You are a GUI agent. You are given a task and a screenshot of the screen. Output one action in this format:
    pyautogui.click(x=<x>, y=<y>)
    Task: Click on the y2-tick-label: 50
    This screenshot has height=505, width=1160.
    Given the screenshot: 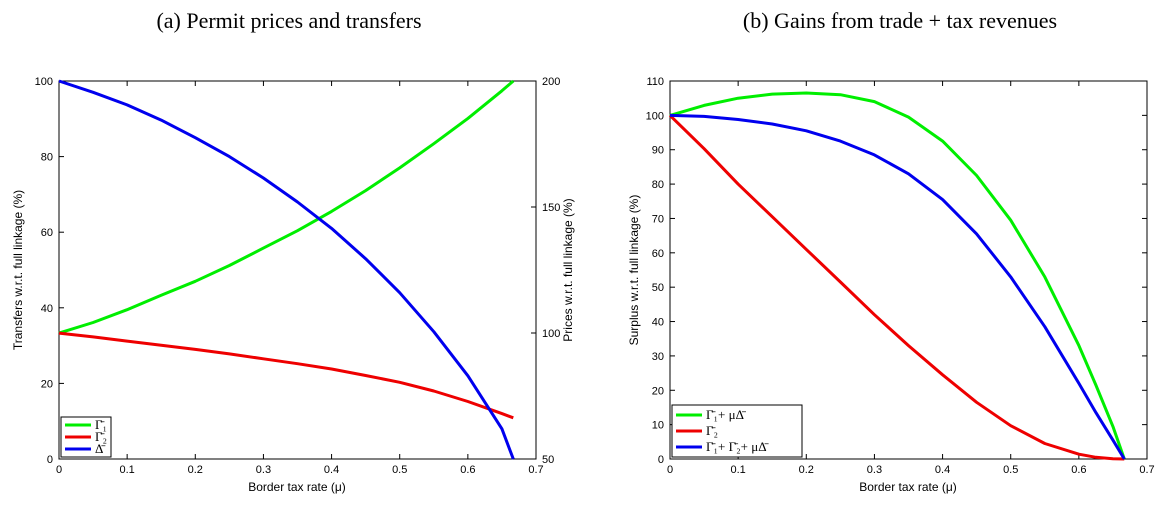 What is the action you would take?
    pyautogui.click(x=548, y=460)
    